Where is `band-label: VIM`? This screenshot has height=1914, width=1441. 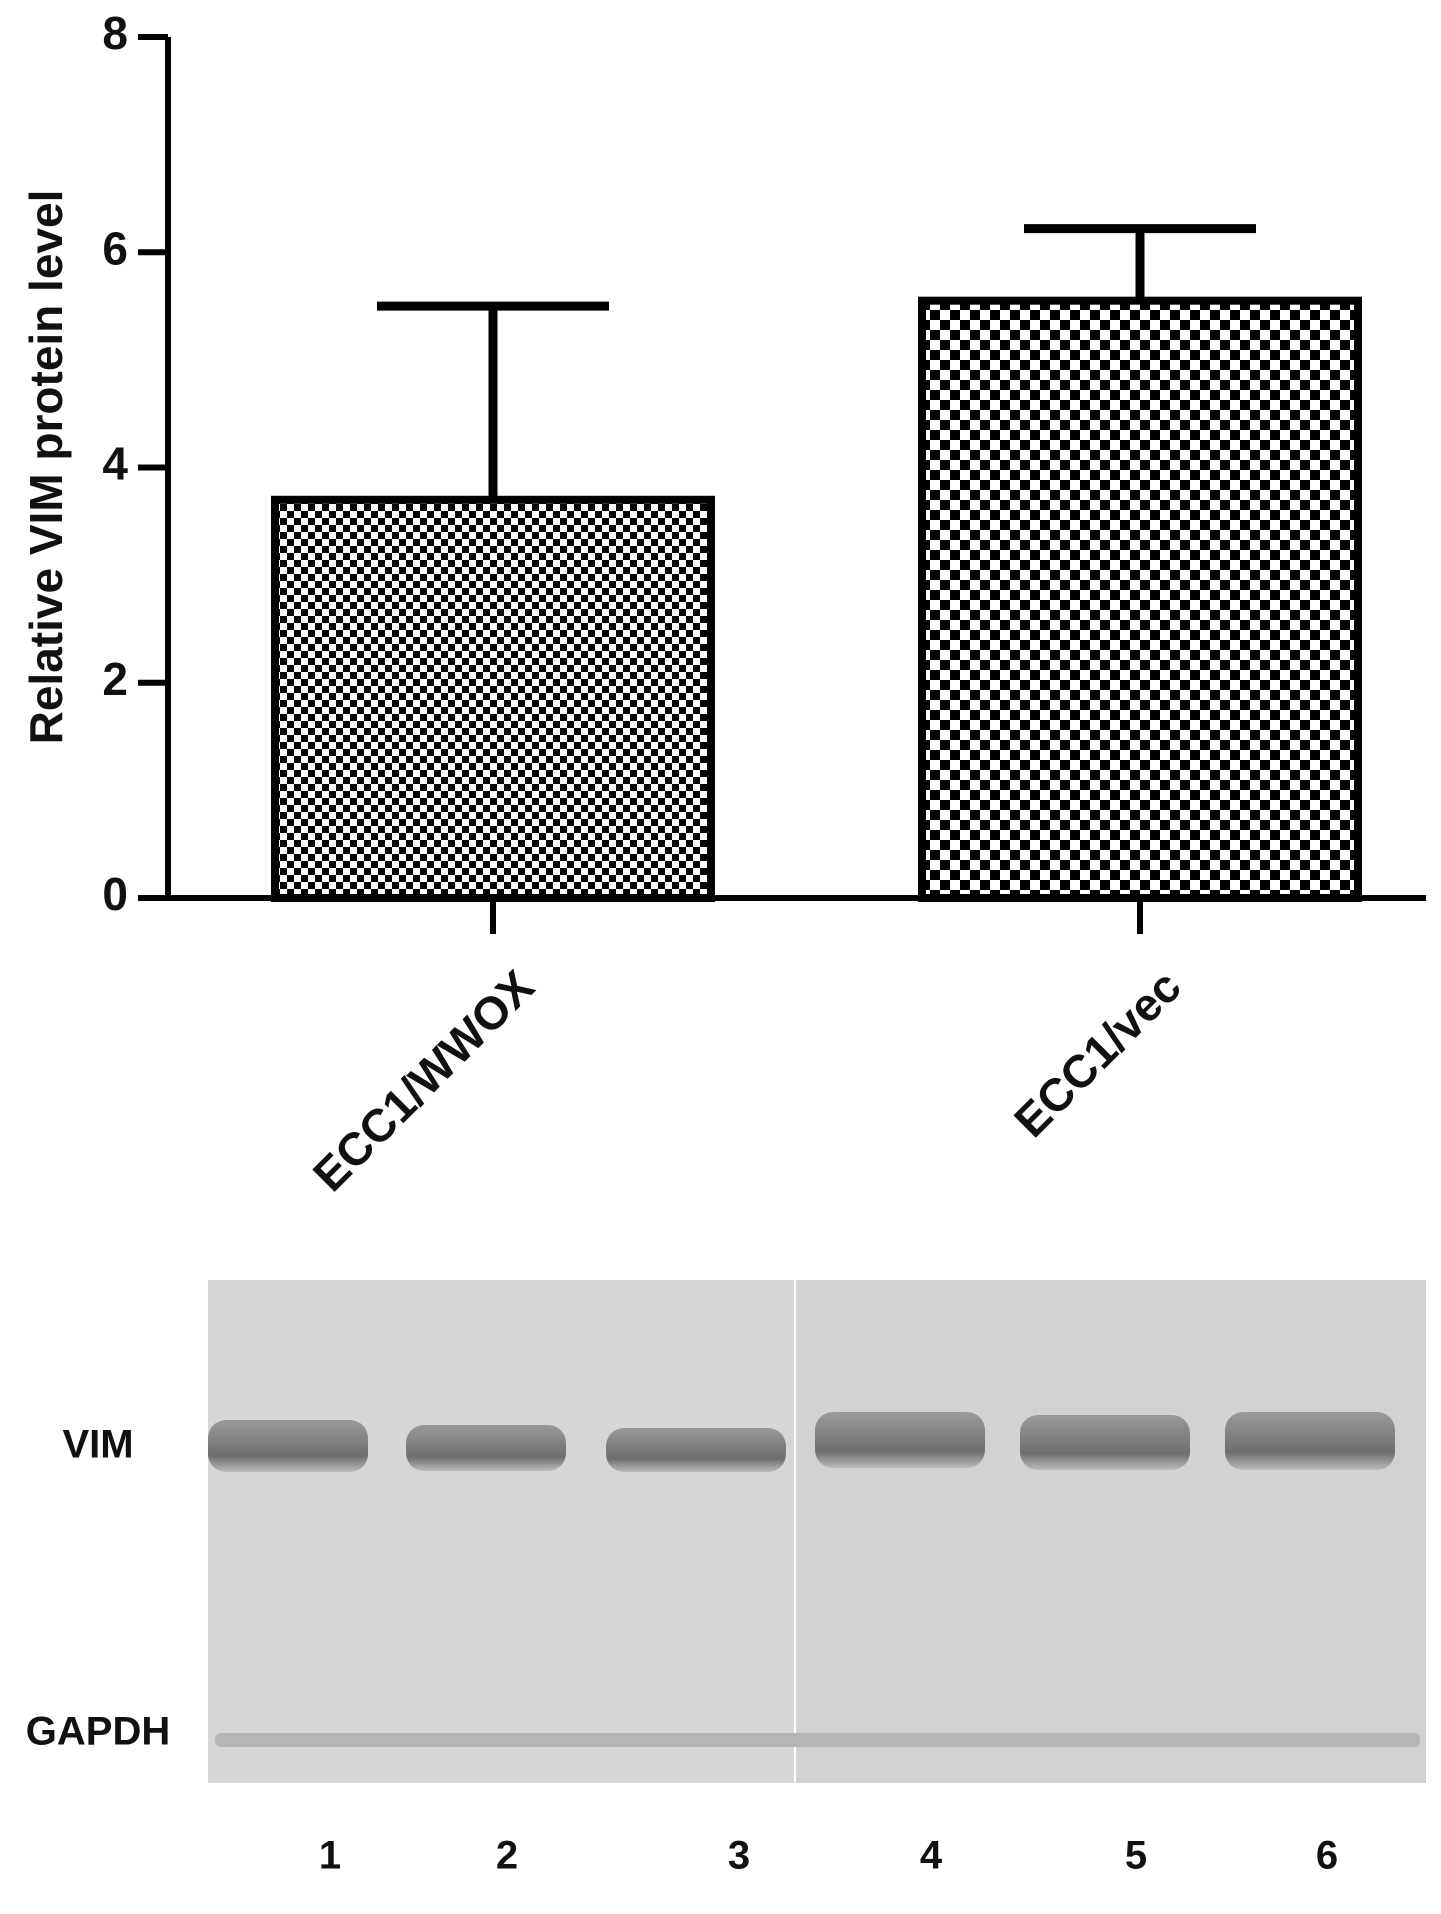 band-label: VIM is located at coordinates (97, 1445).